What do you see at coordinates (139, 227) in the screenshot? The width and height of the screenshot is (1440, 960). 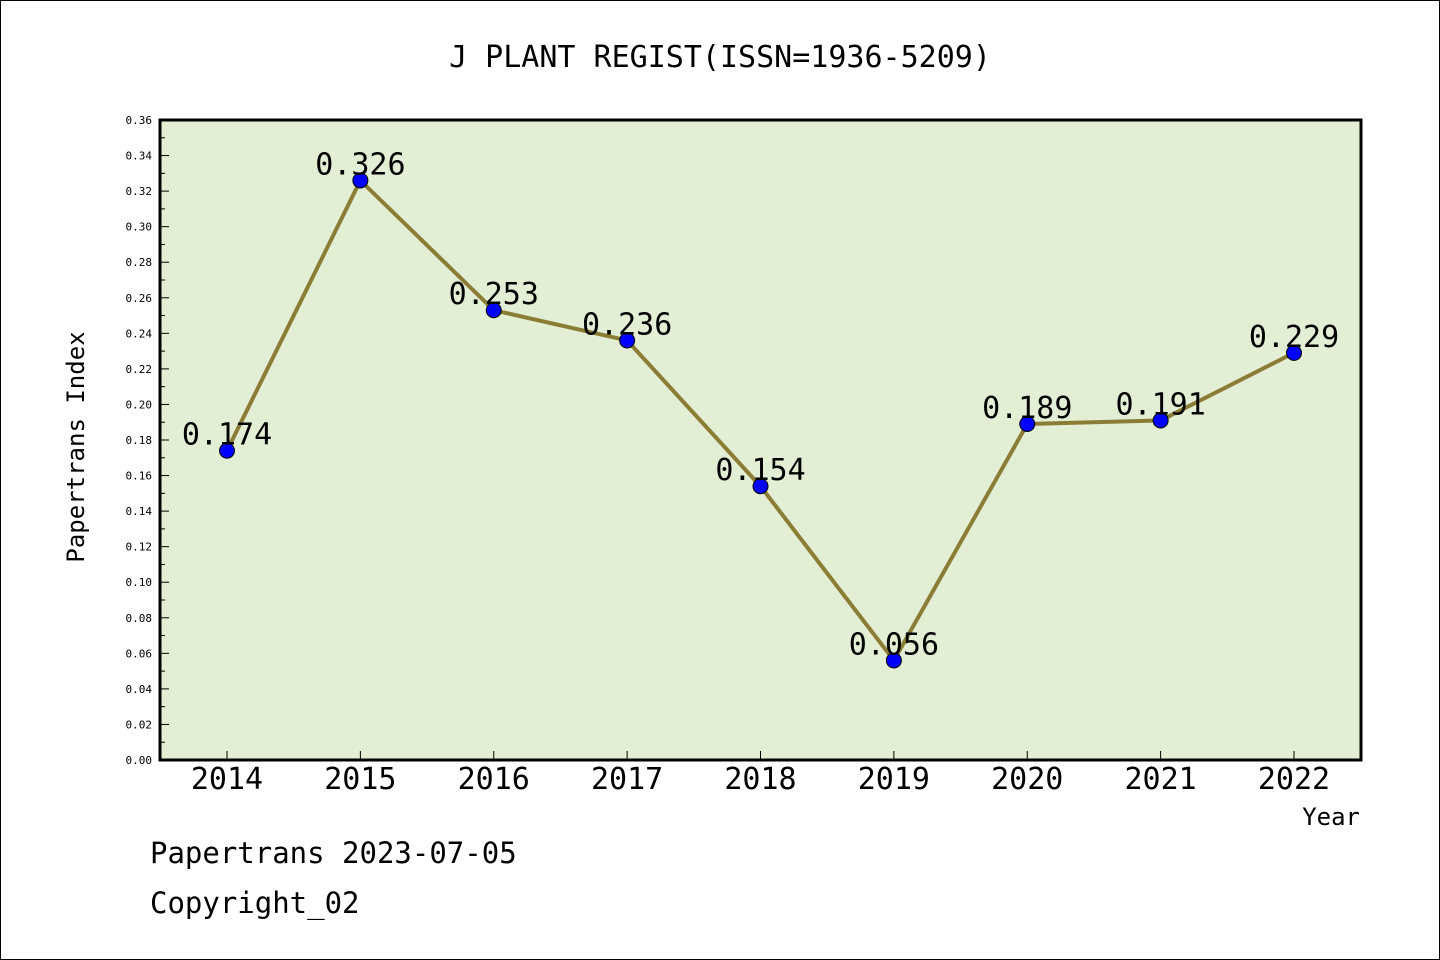 I see `y-tick-label: 0.30` at bounding box center [139, 227].